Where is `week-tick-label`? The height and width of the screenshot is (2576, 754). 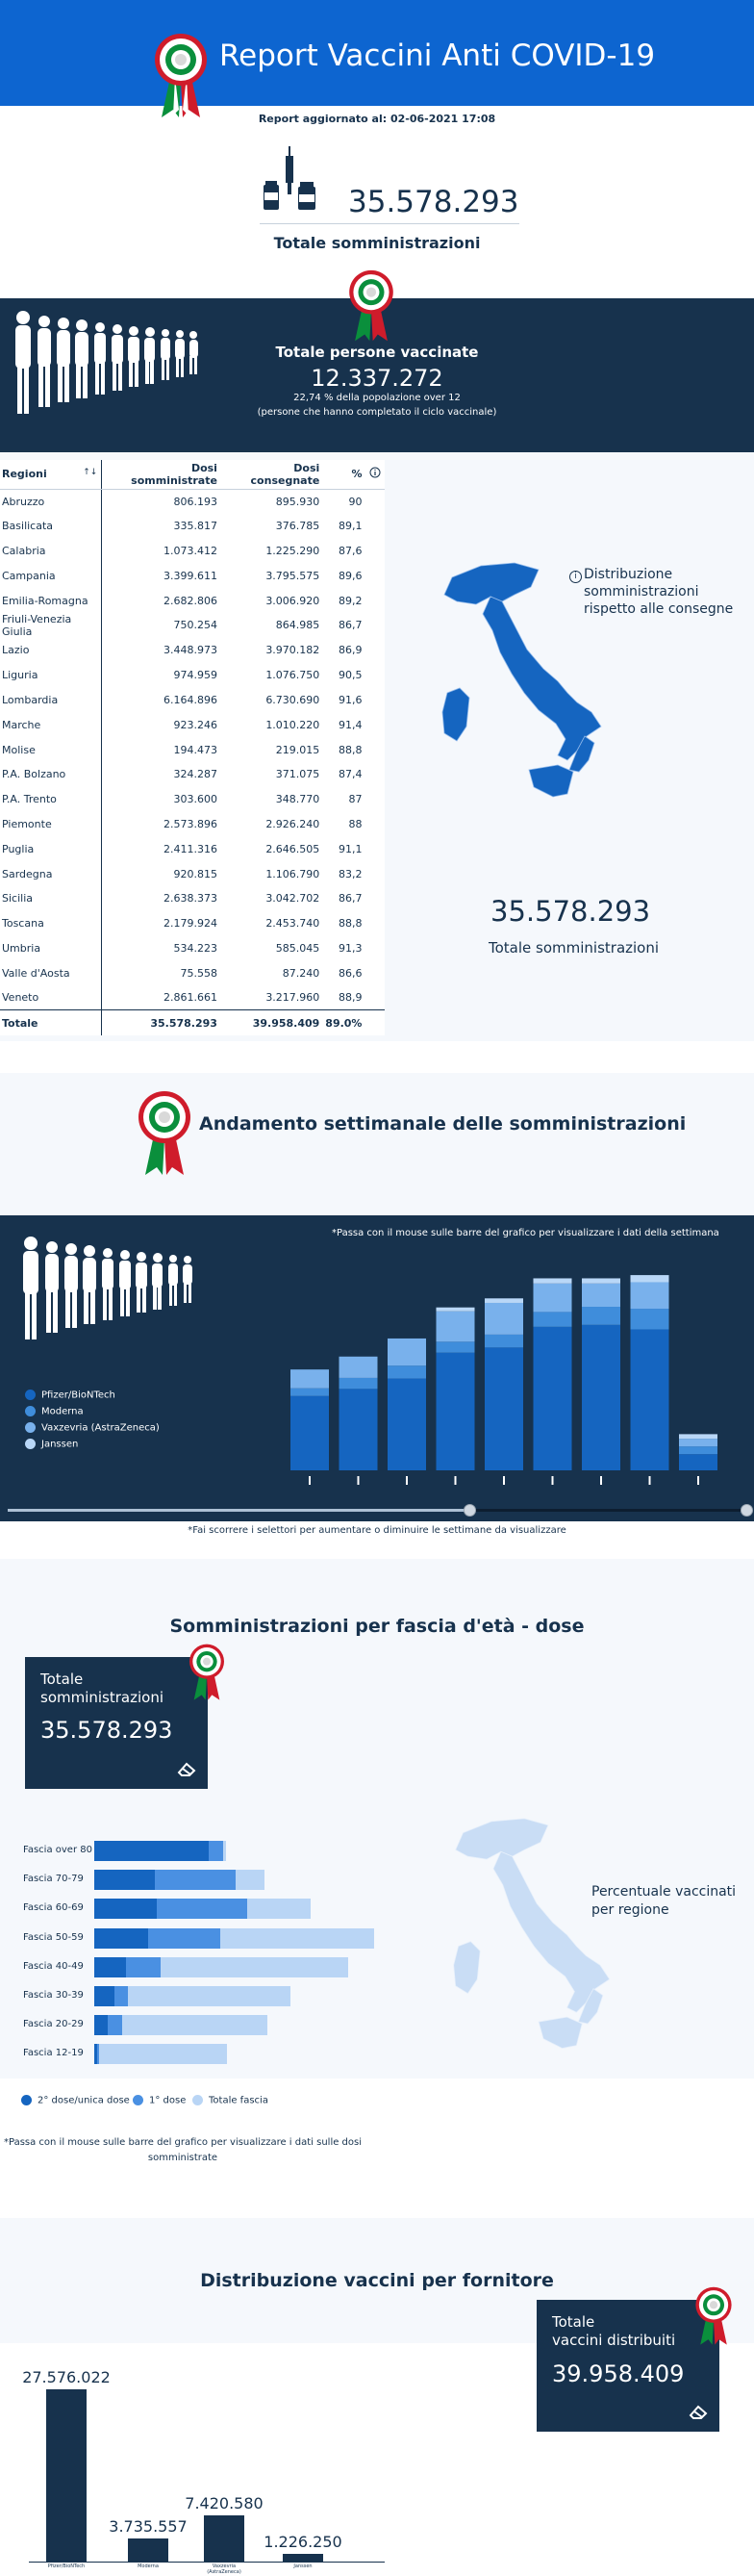 week-tick-label is located at coordinates (504, 1480).